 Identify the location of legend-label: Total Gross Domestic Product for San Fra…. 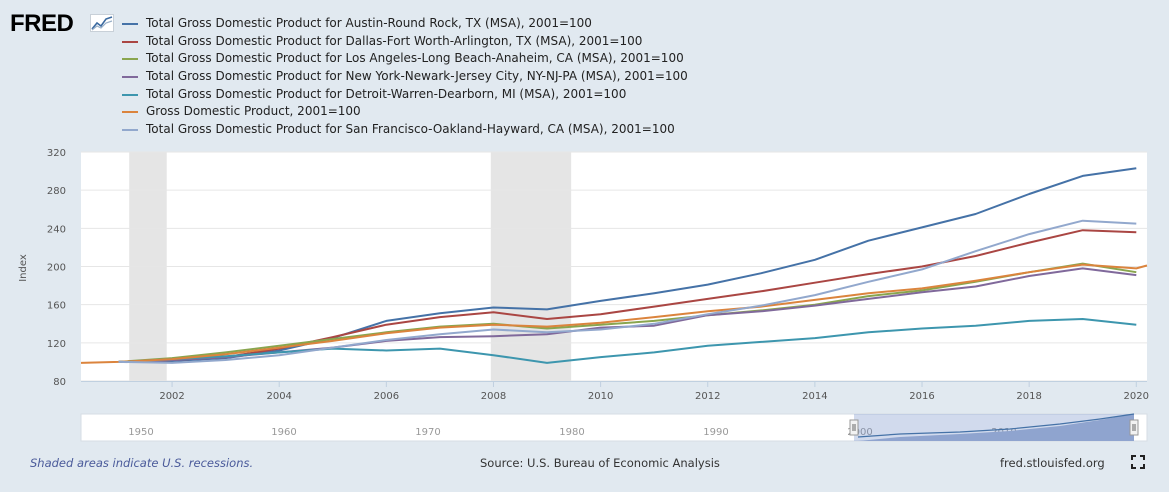
(410, 129).